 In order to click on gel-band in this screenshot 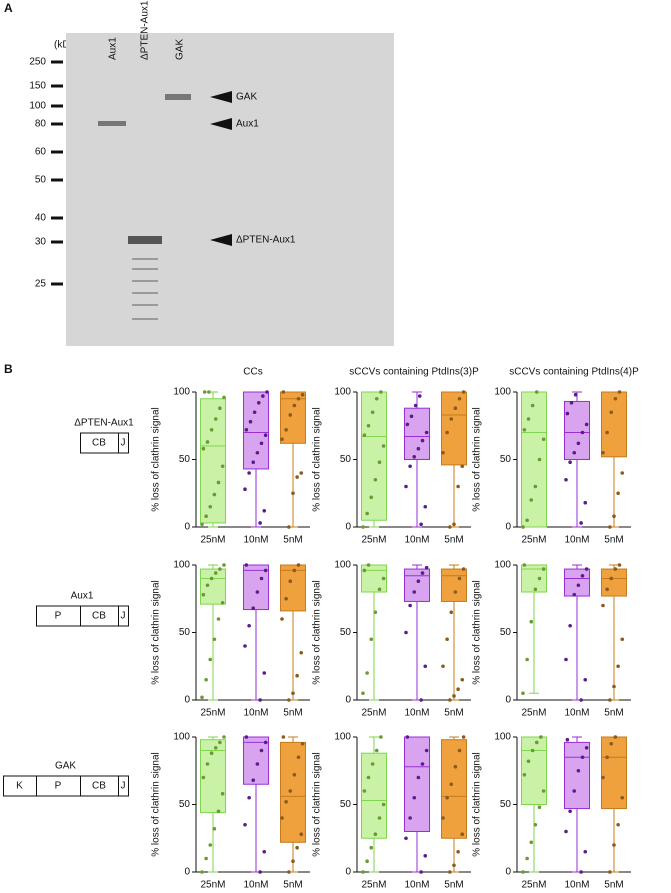, I will do `click(112, 123)`.